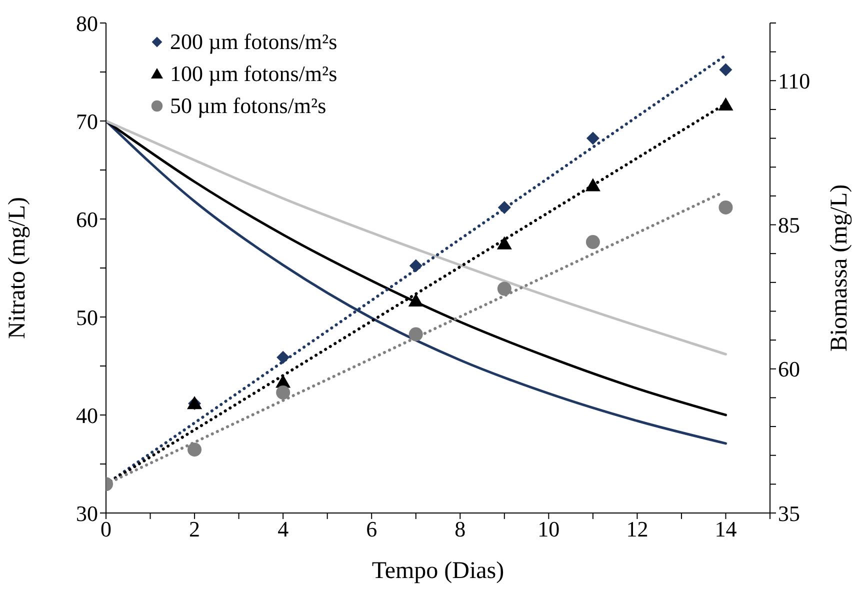  What do you see at coordinates (87, 513) in the screenshot?
I see `y-tick-label: 30` at bounding box center [87, 513].